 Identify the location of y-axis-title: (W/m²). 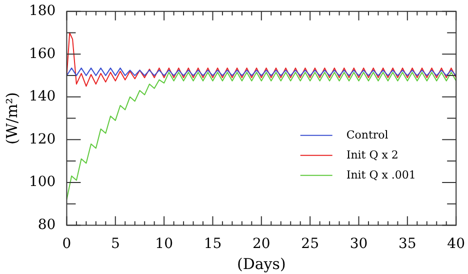
(11, 118).